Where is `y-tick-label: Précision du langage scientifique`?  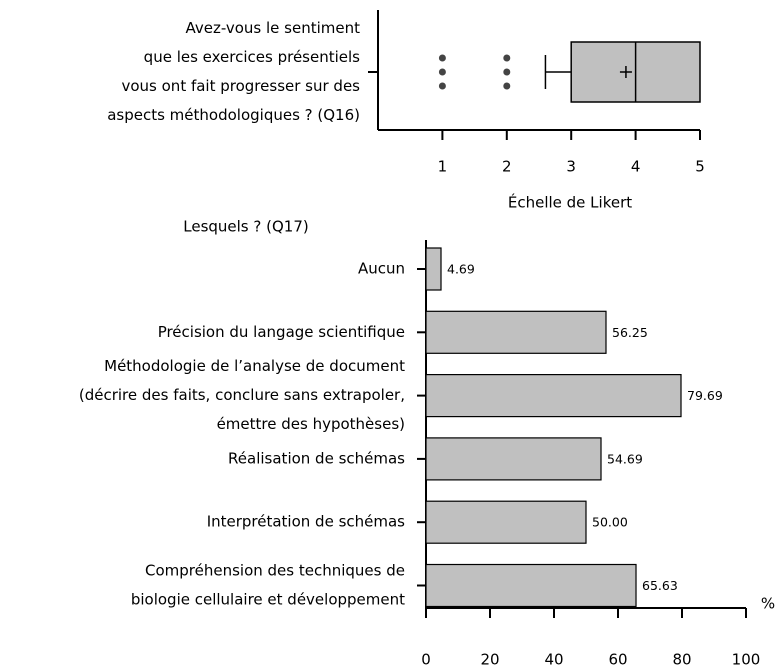
y-tick-label: Précision du langage scientifique is located at coordinates (281, 332).